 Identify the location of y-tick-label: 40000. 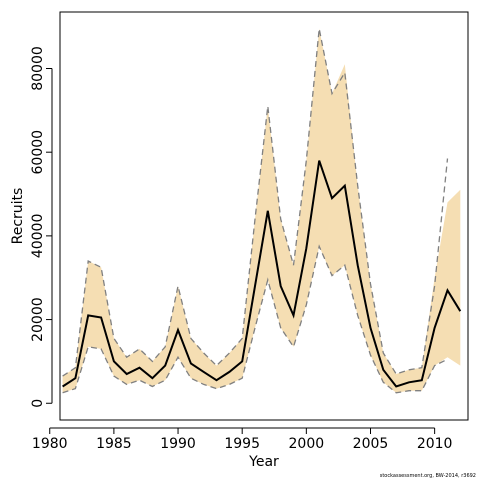
(38, 236).